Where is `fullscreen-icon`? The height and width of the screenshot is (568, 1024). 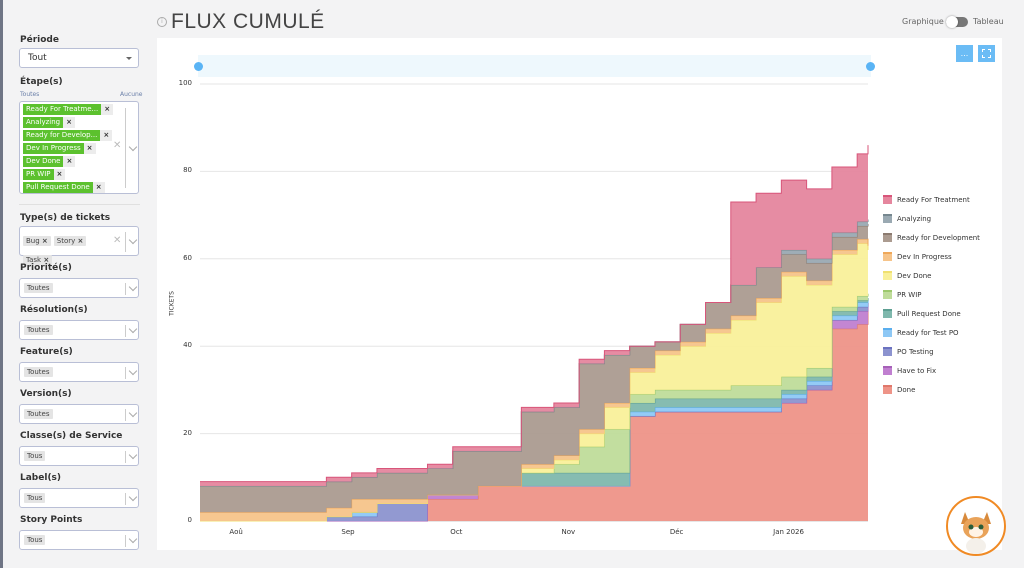
fullscreen-icon is located at coordinates (986, 53).